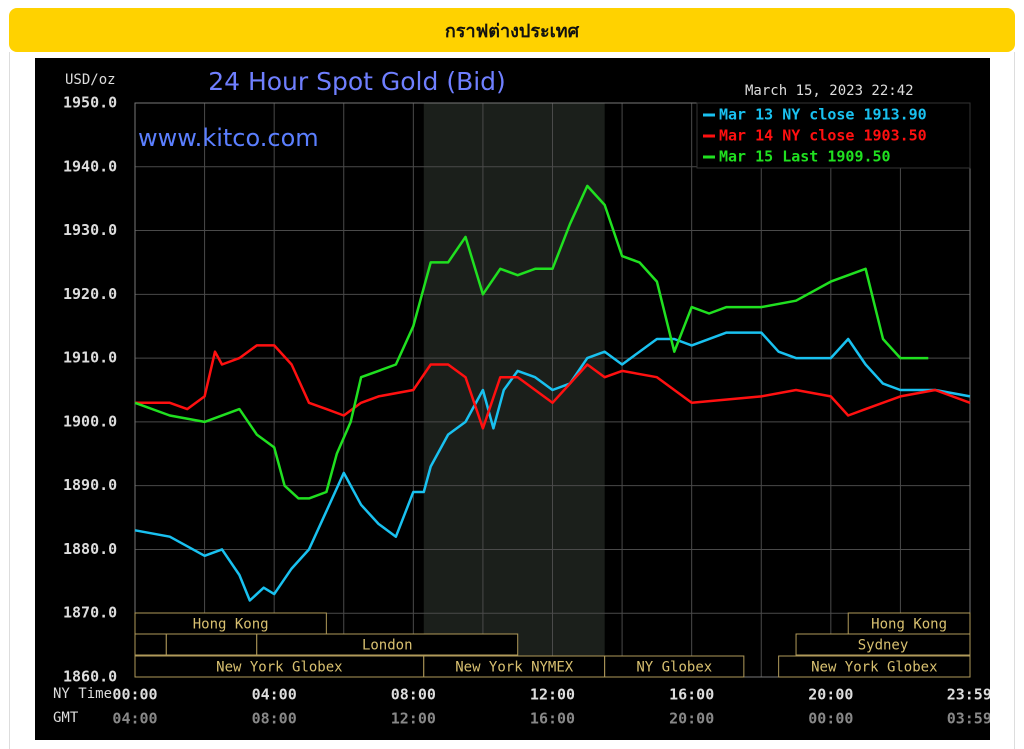 Image resolution: width=1024 pixels, height=749 pixels. Describe the element at coordinates (134, 719) in the screenshot. I see `gmt-tick-label: 04:00` at that location.